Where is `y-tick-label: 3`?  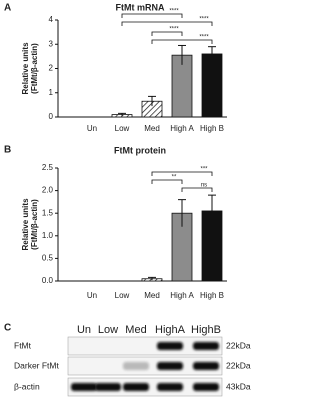
y-tick-label: 3 is located at coordinates (51, 43).